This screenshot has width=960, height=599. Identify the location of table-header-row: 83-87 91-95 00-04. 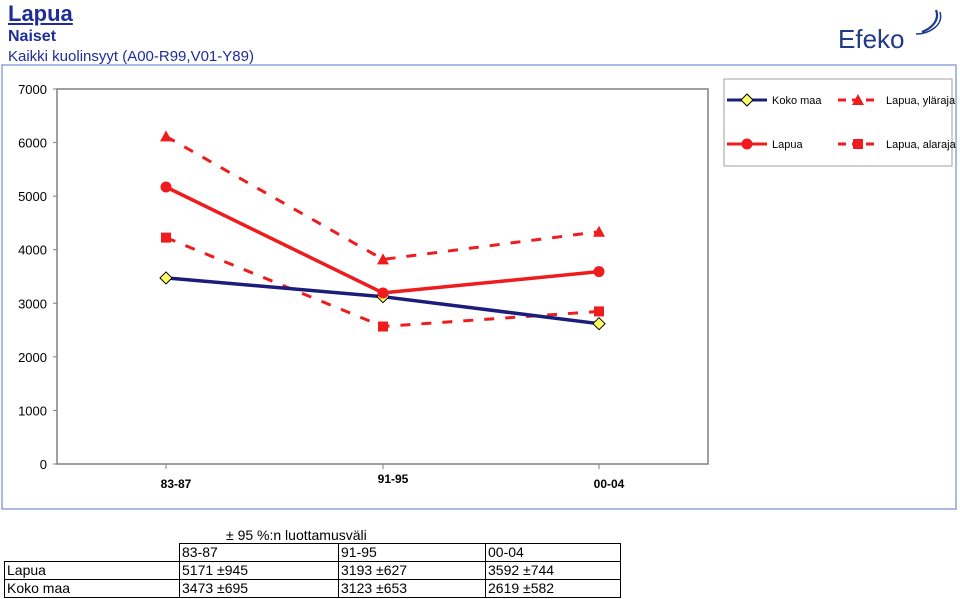
(313, 552).